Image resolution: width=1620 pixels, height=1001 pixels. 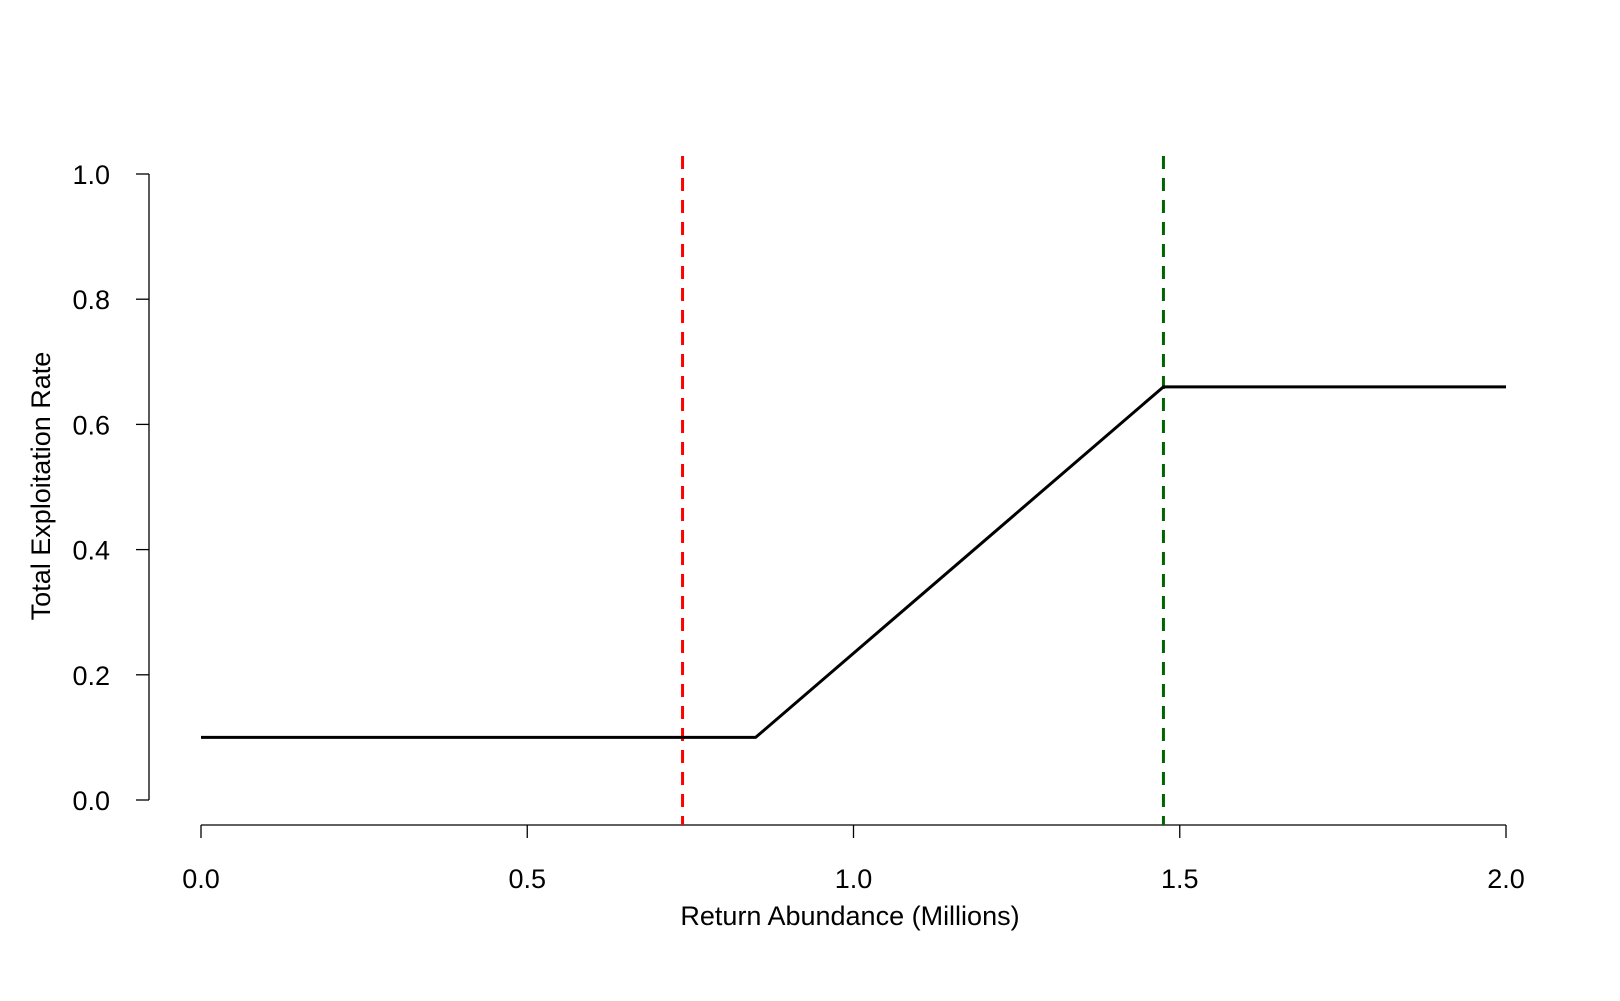 I want to click on y-tick-label: 0.8, so click(x=91, y=300).